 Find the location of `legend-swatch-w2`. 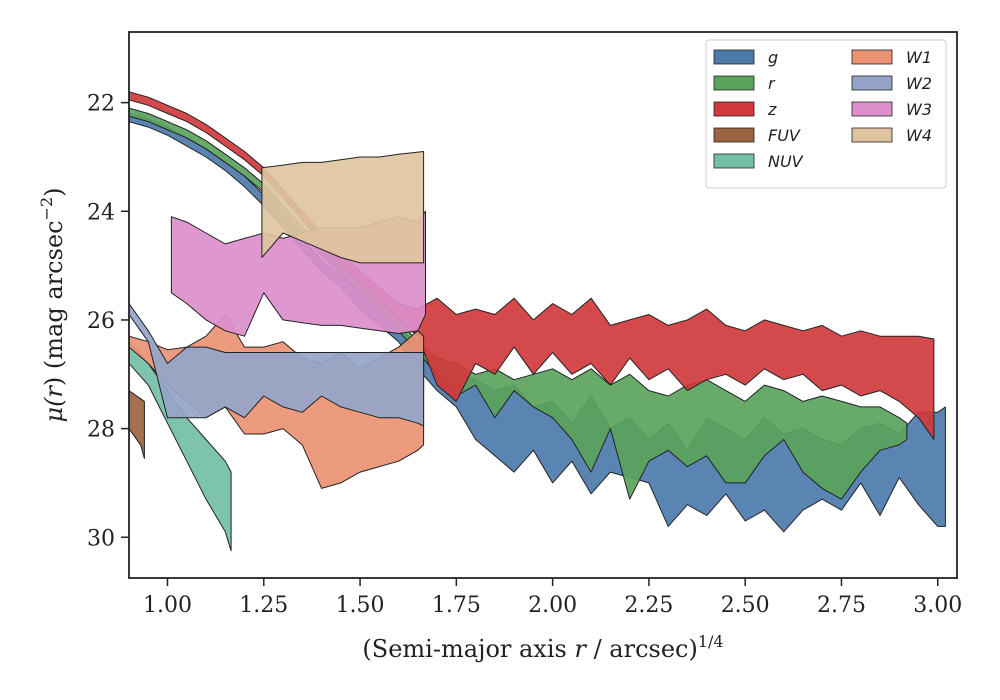

legend-swatch-w2 is located at coordinates (872, 83).